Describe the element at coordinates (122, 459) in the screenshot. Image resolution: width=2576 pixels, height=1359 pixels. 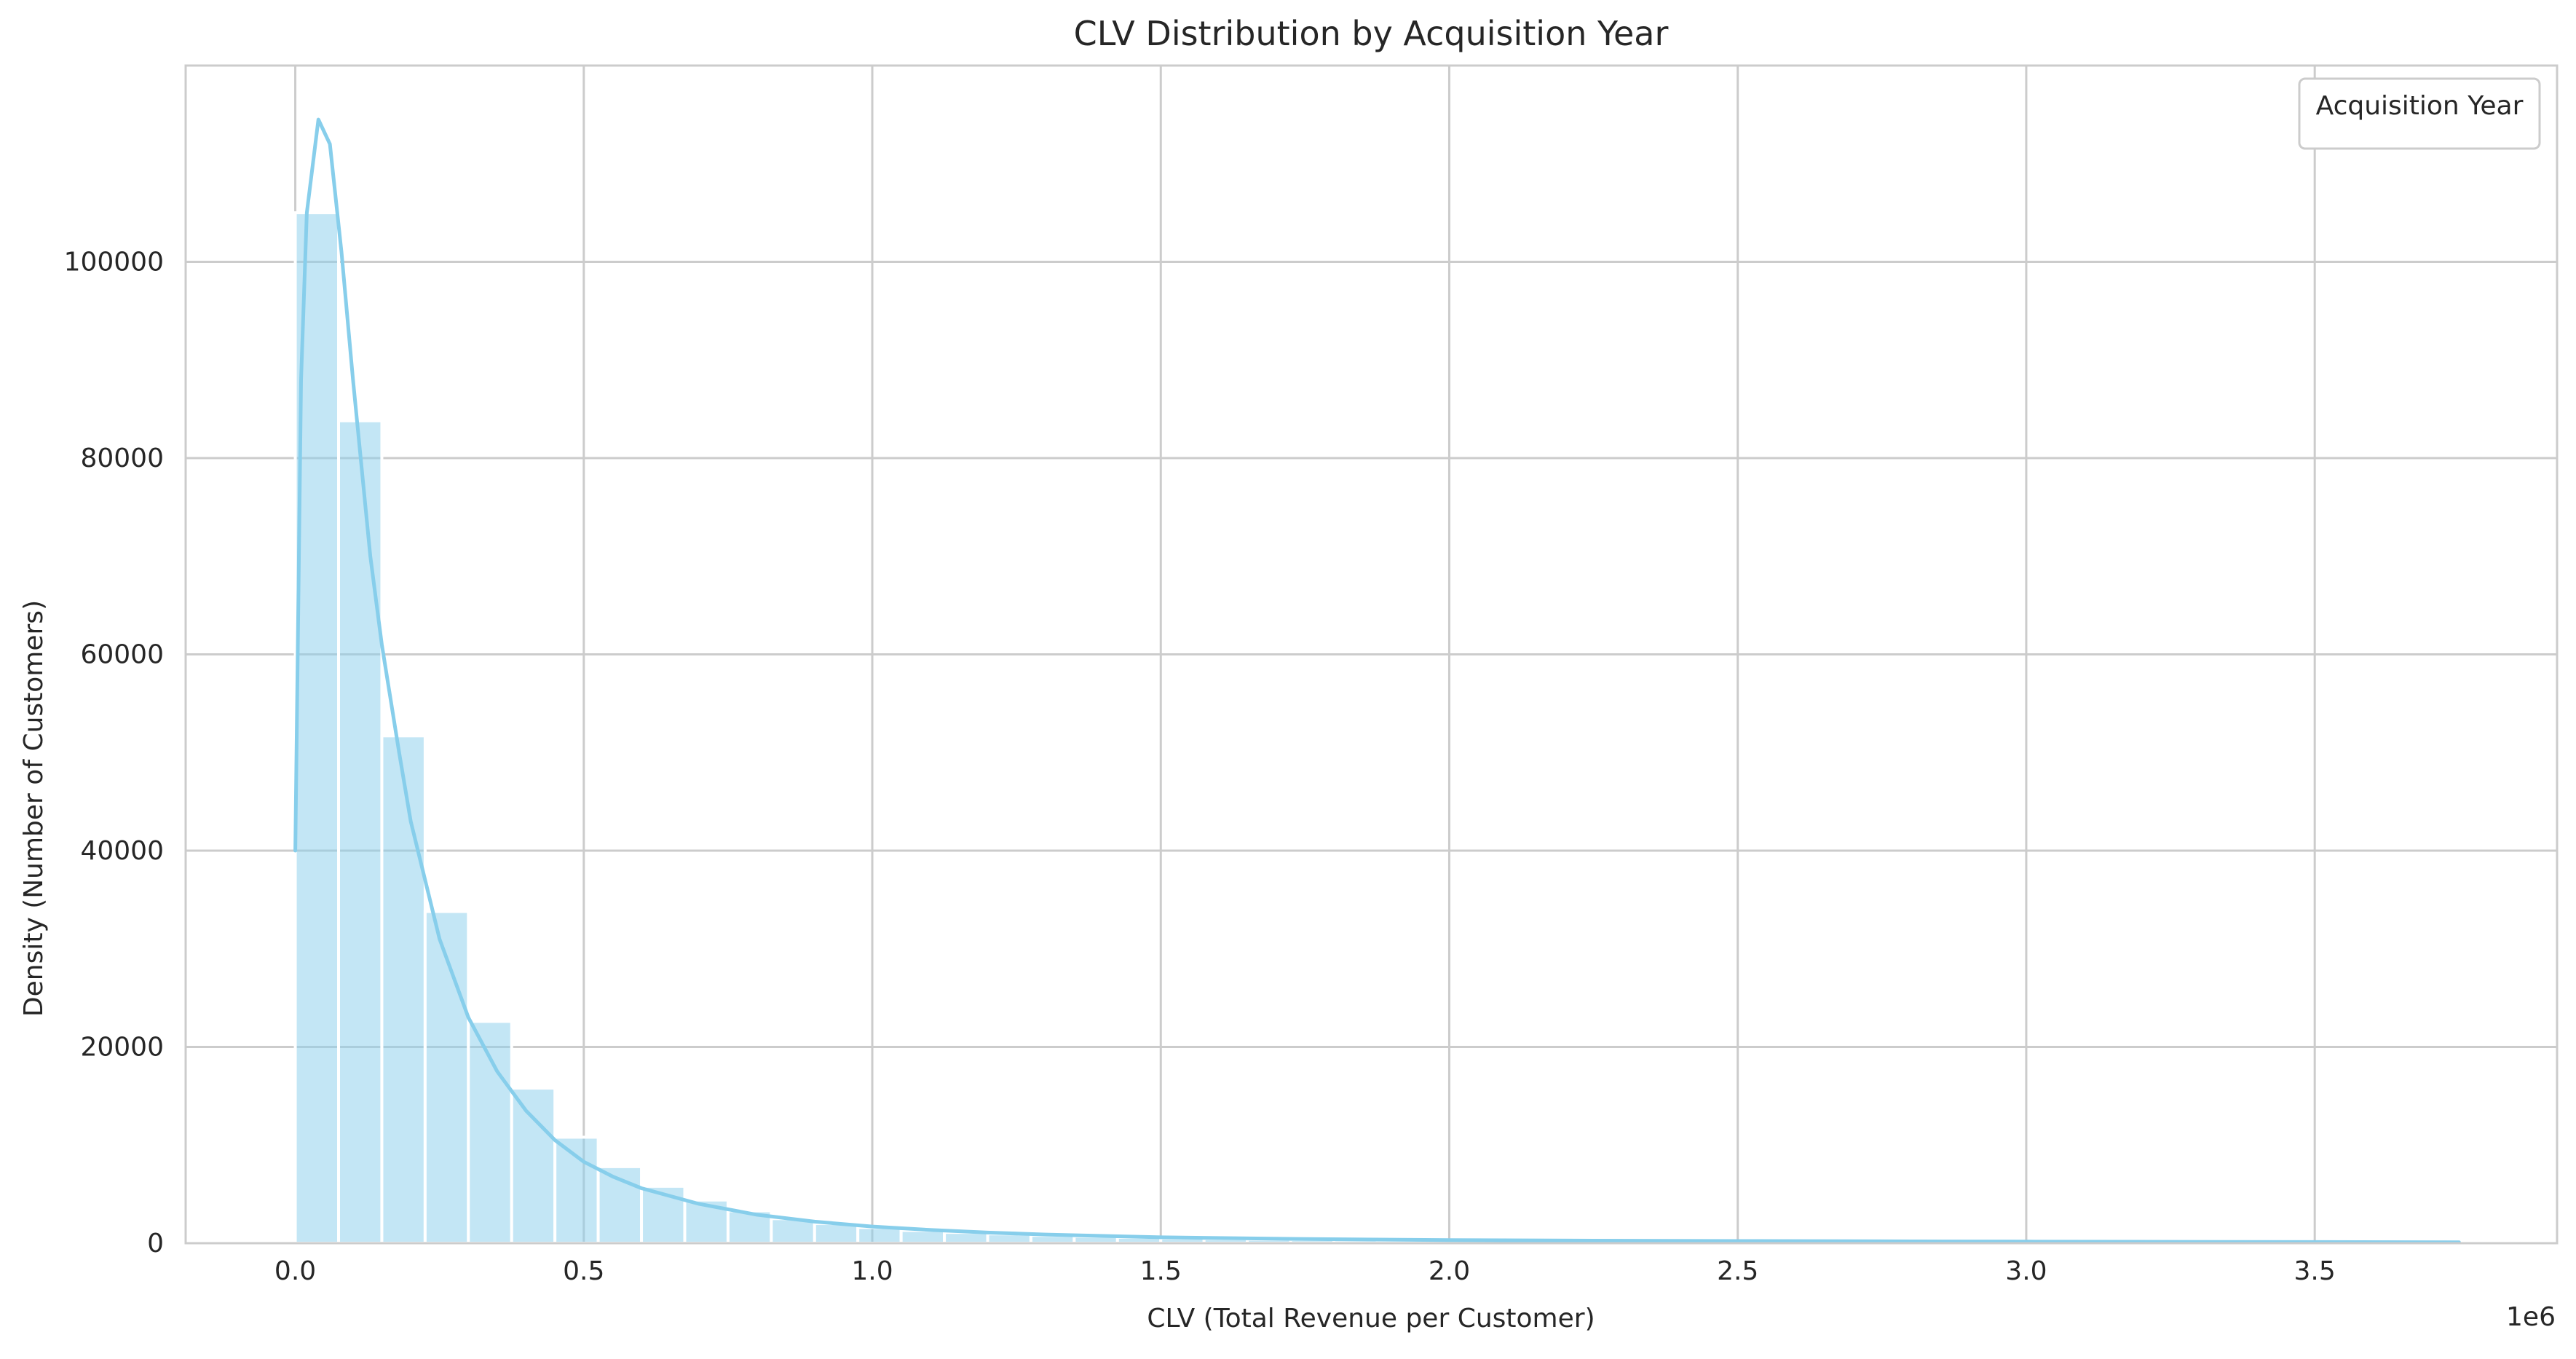
I see `y-tick-label: 80000` at that location.